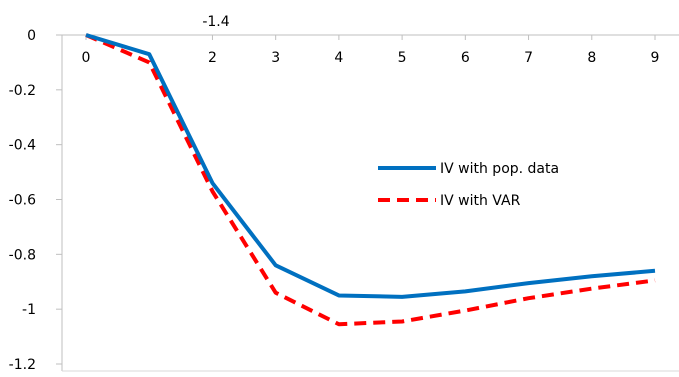 The width and height of the screenshot is (679, 377). Describe the element at coordinates (480, 201) in the screenshot. I see `legend-label: IV with VAR` at that location.